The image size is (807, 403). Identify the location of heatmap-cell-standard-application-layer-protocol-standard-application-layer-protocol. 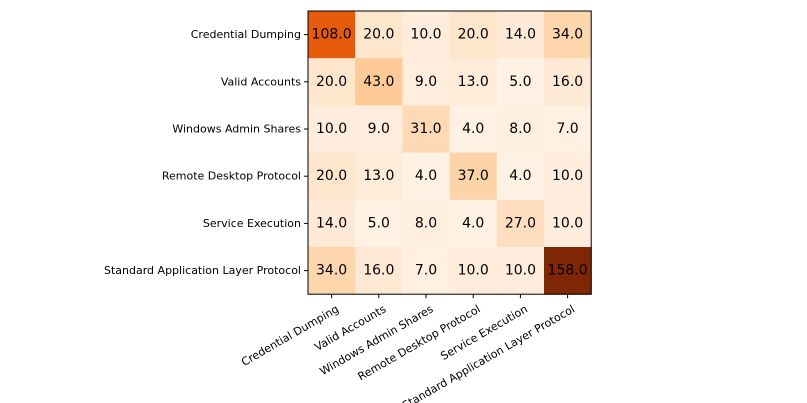
(568, 271).